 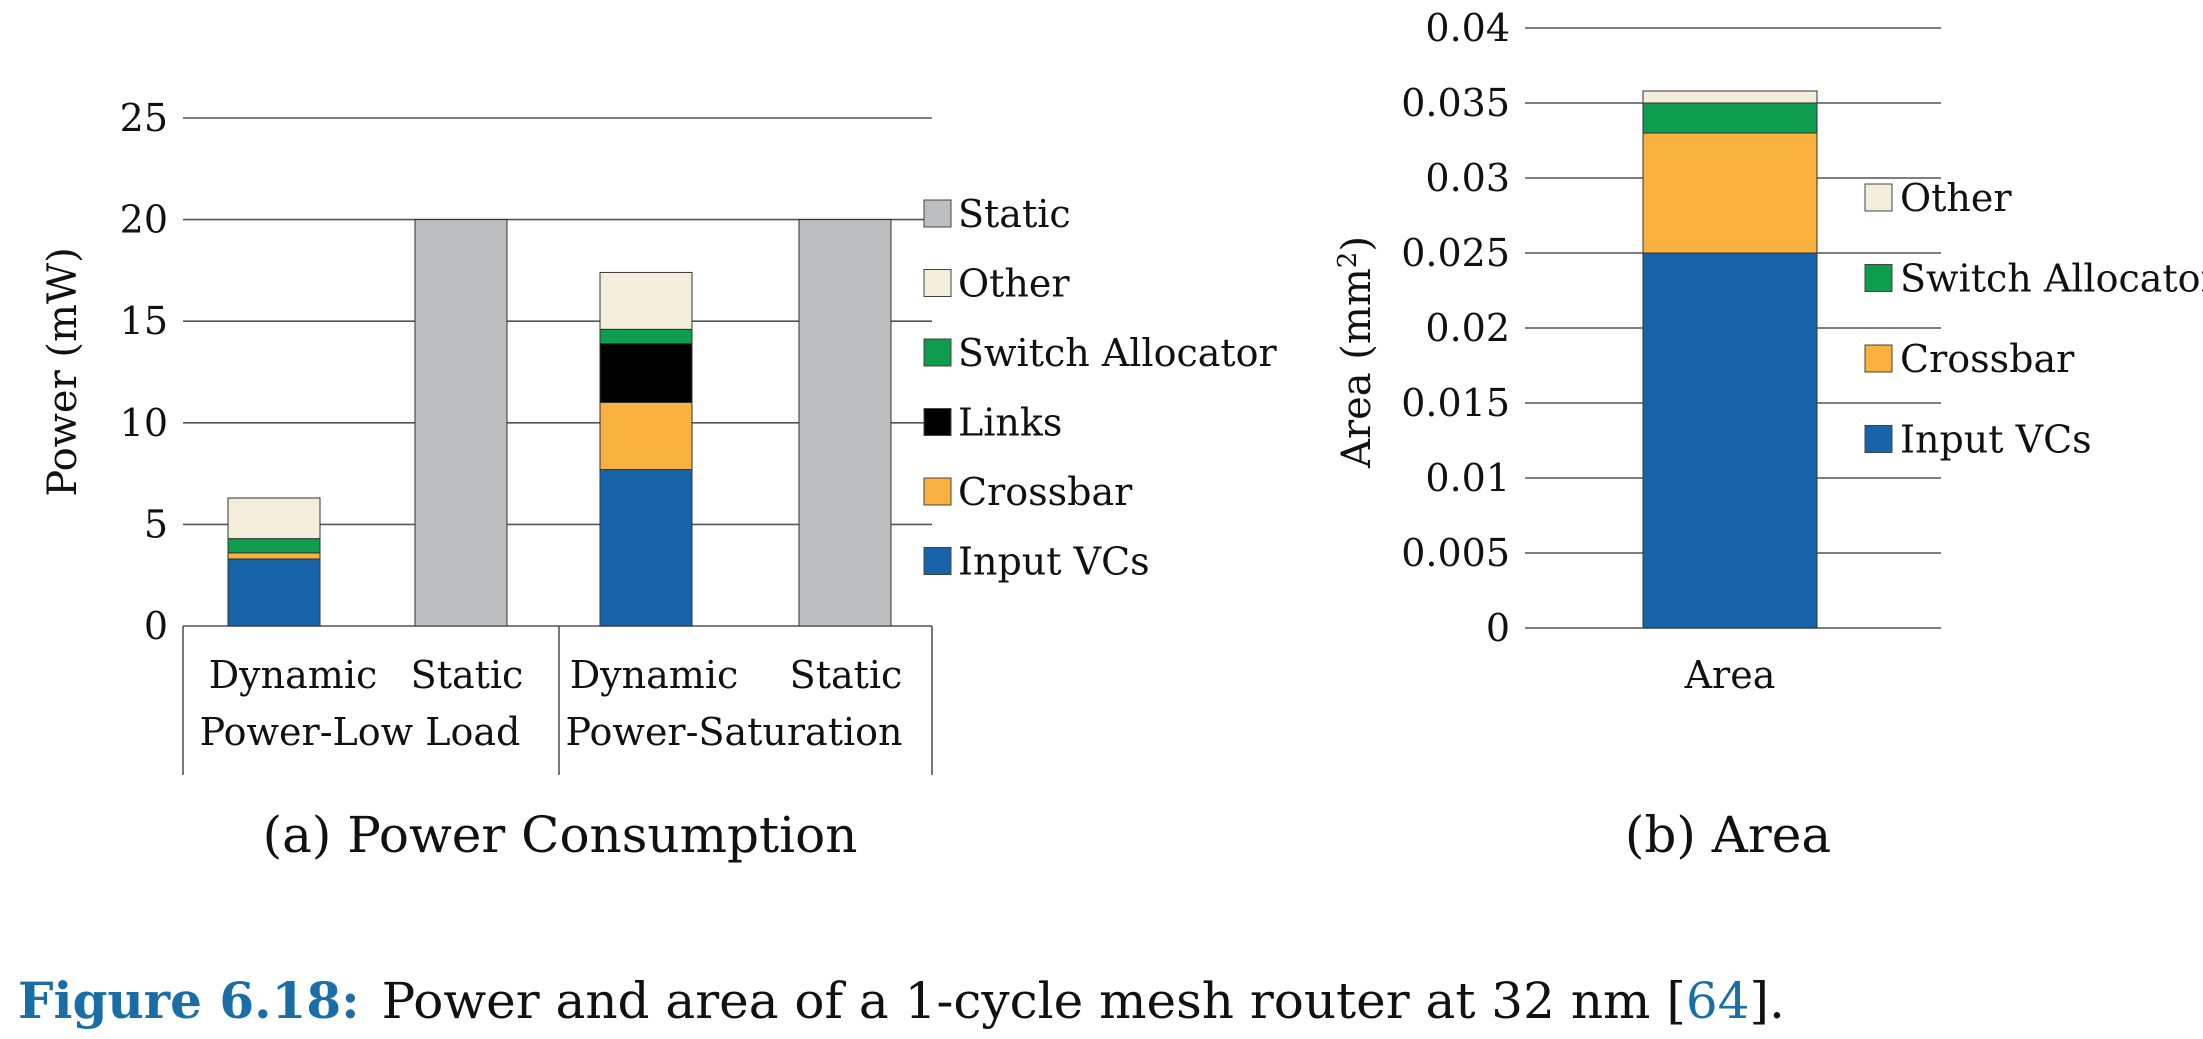 What do you see at coordinates (1348, 260) in the screenshot?
I see `y-axis-label-superscript: 2` at bounding box center [1348, 260].